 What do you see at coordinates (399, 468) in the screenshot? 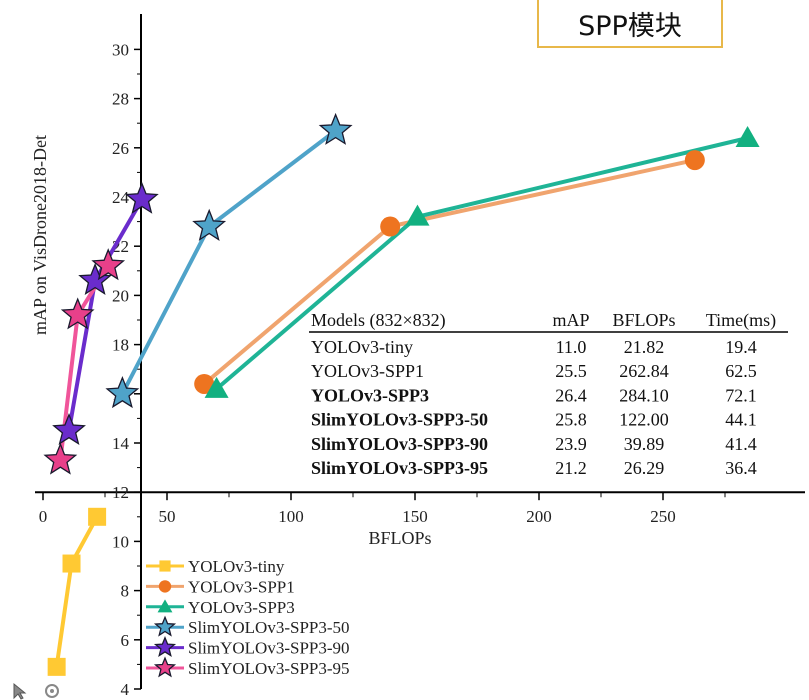
I see `table-cell: SlimYOLOv3-SPP3-95` at bounding box center [399, 468].